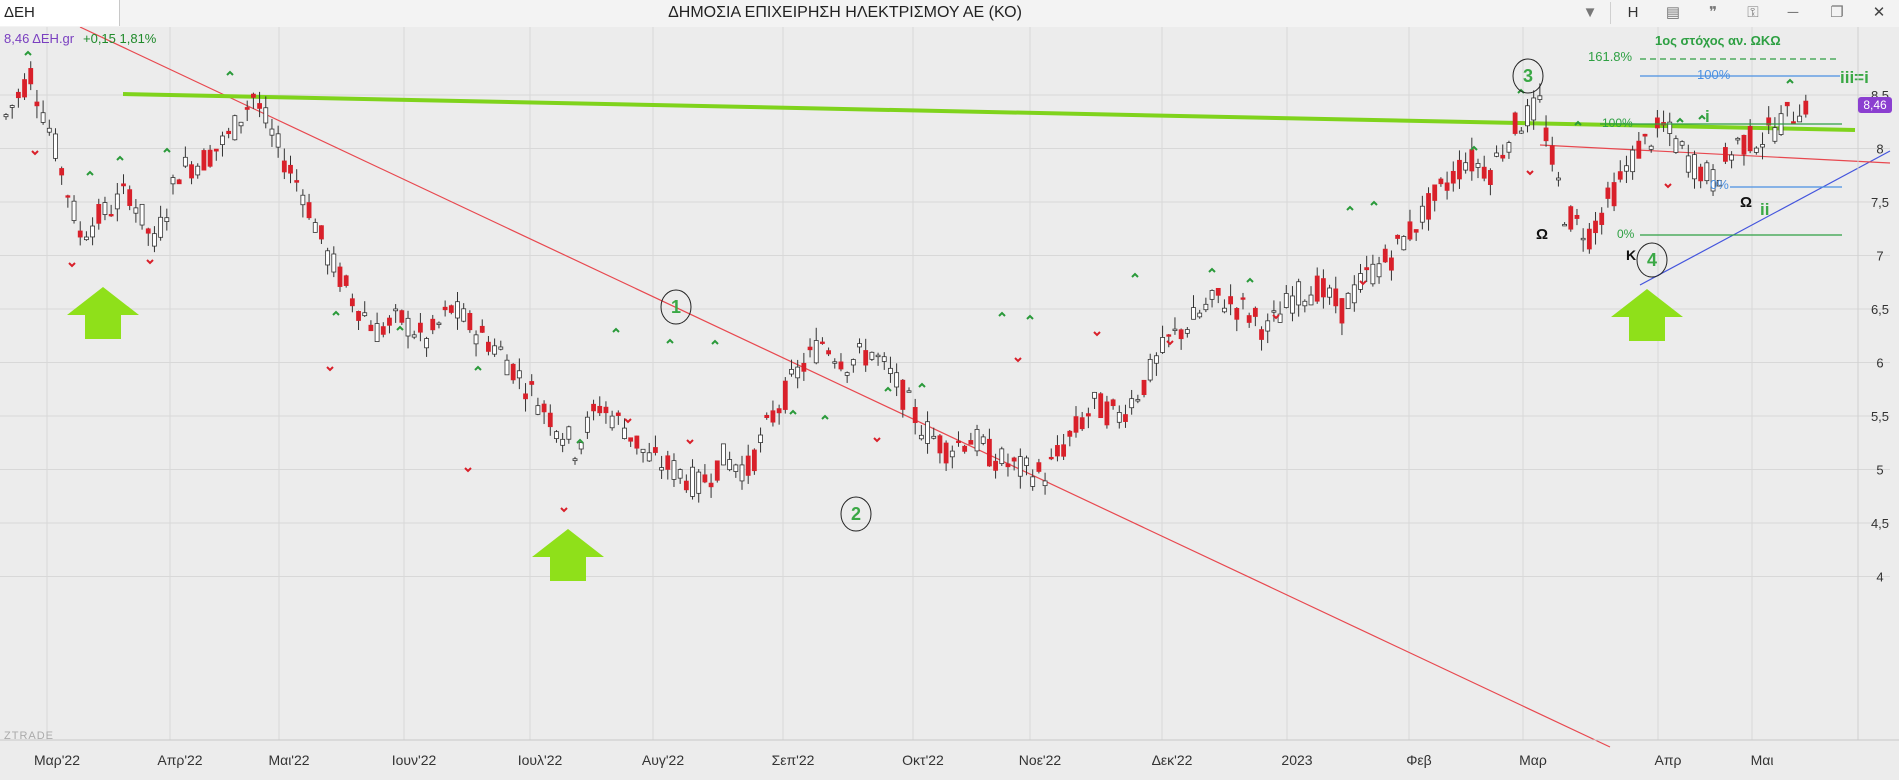 The width and height of the screenshot is (1899, 780). Describe the element at coordinates (60, 13) in the screenshot. I see `symbol-input: ΔΕΗ` at that location.